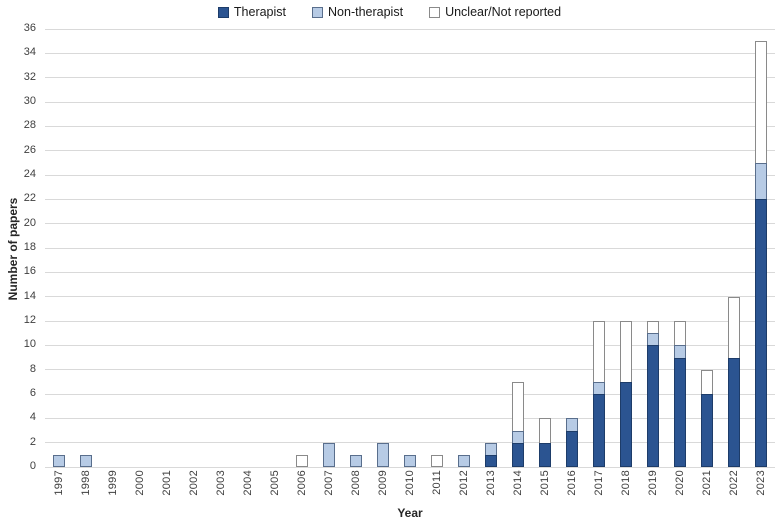  What do you see at coordinates (503, 12) in the screenshot?
I see `legend-label: Unclear/Not reported` at bounding box center [503, 12].